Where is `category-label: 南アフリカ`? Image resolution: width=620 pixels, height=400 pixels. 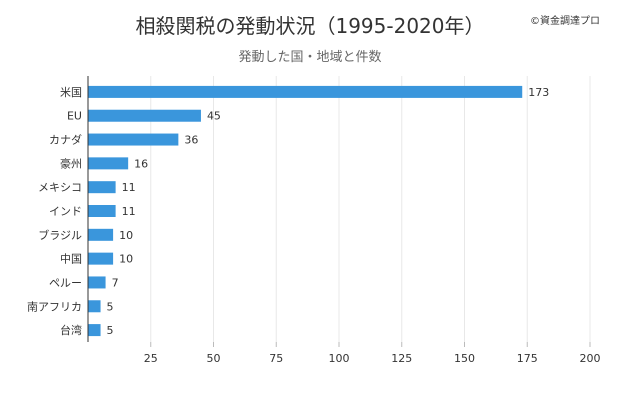
category-label: 南アフリカ is located at coordinates (54, 306).